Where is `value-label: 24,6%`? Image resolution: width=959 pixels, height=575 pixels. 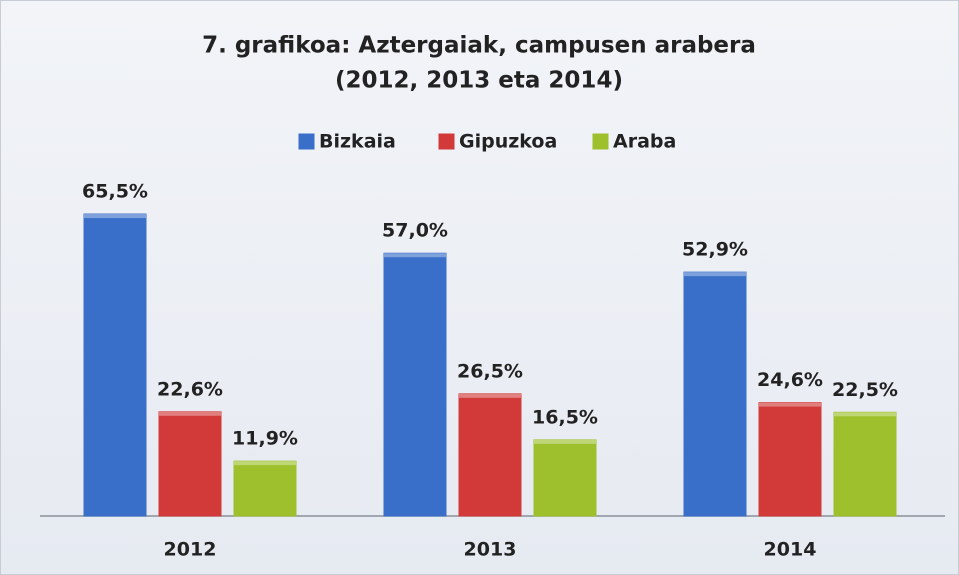
value-label: 24,6% is located at coordinates (790, 380).